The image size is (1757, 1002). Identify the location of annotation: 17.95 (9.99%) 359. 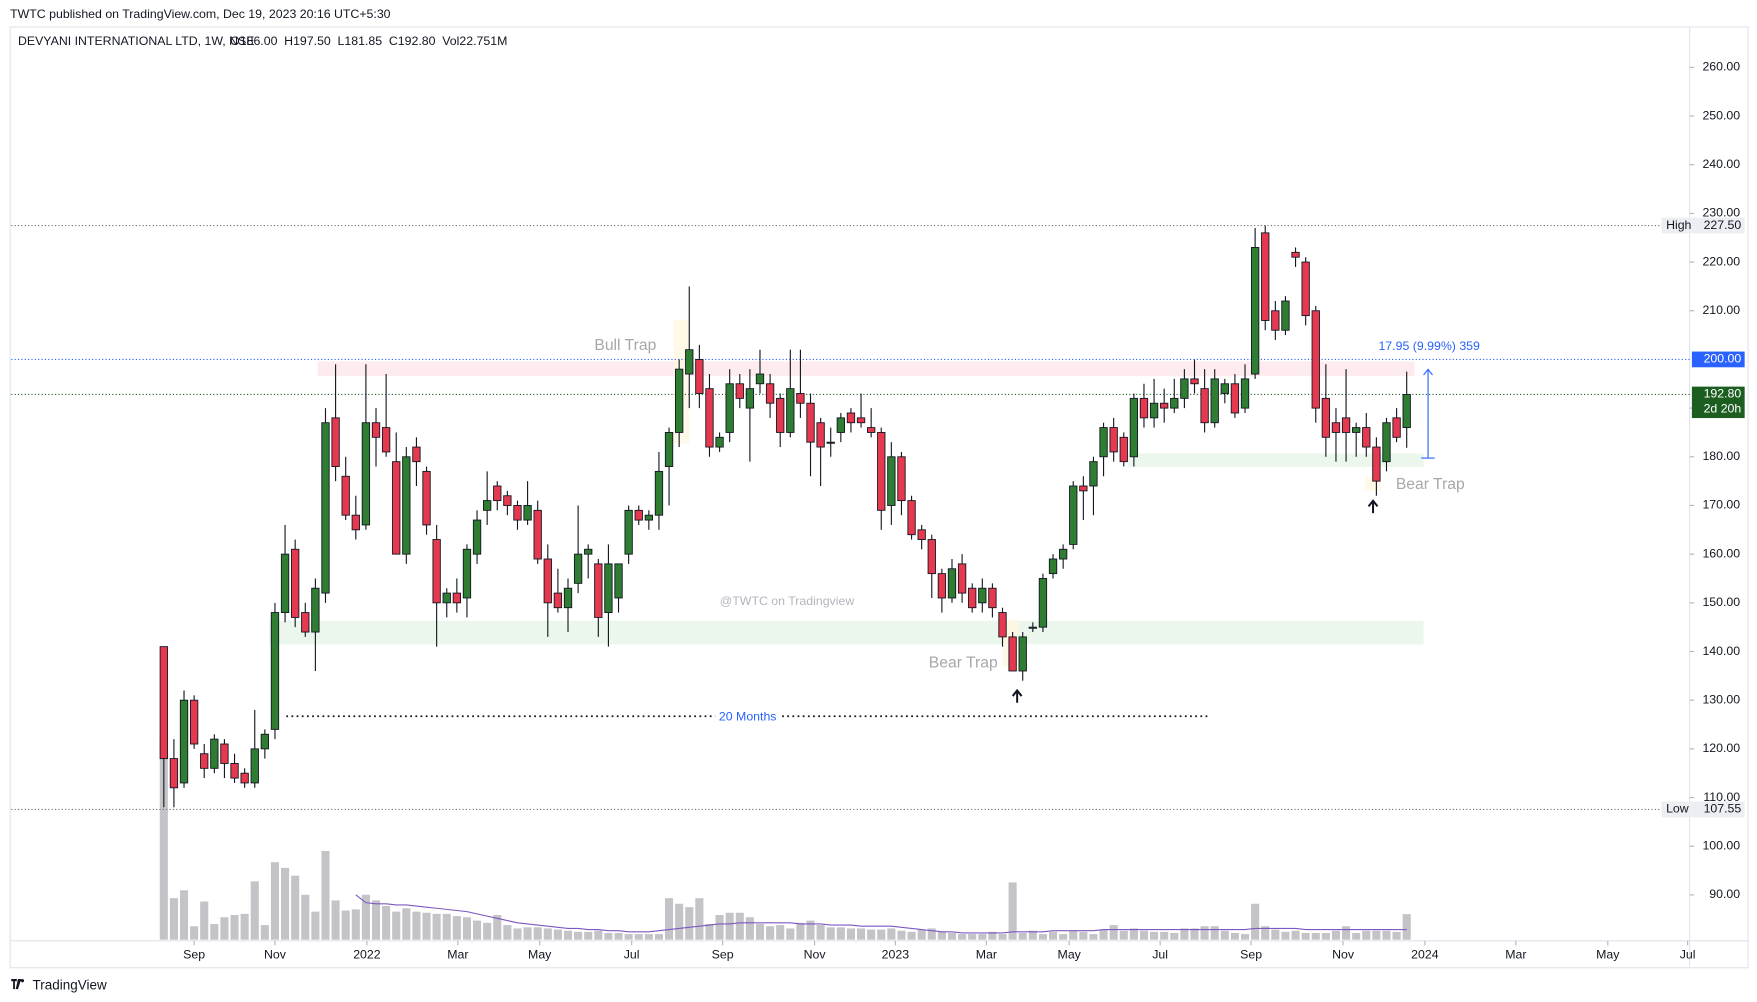
(1429, 346).